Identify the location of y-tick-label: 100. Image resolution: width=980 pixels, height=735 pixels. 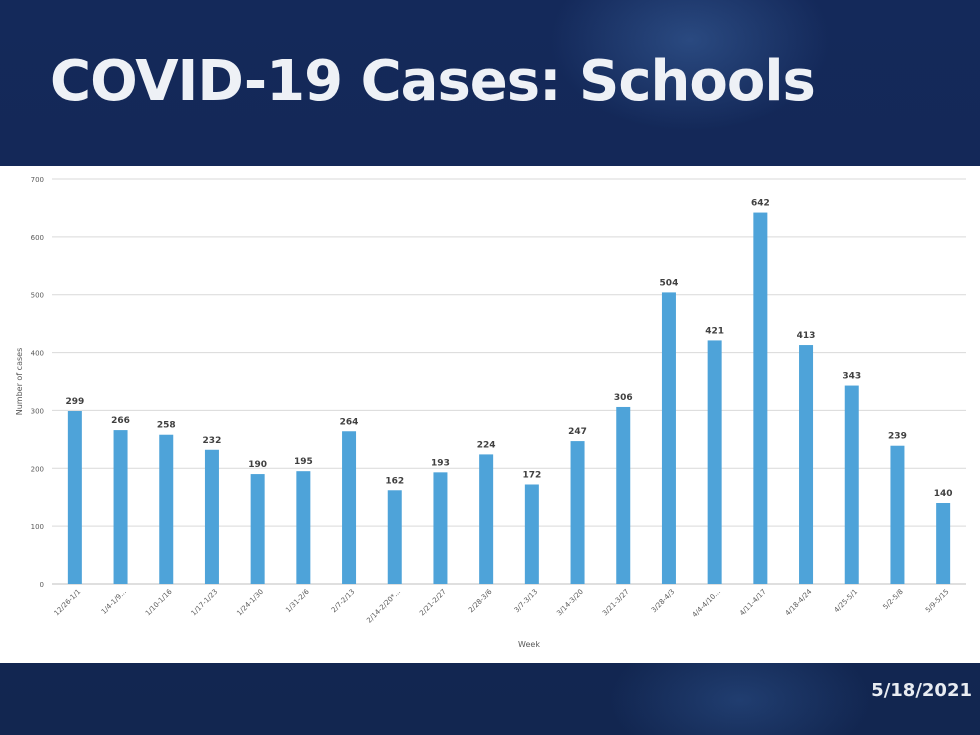
(37, 527).